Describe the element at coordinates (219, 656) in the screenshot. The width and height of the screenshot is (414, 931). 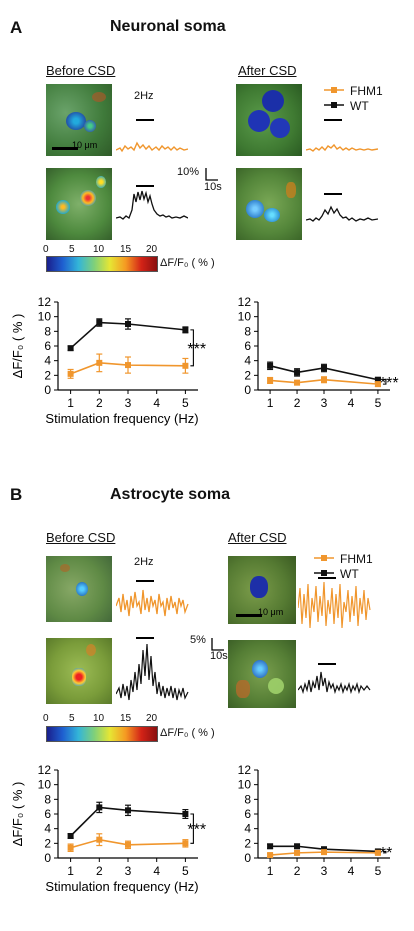
I see `scalebar-b-x: 10s` at that location.